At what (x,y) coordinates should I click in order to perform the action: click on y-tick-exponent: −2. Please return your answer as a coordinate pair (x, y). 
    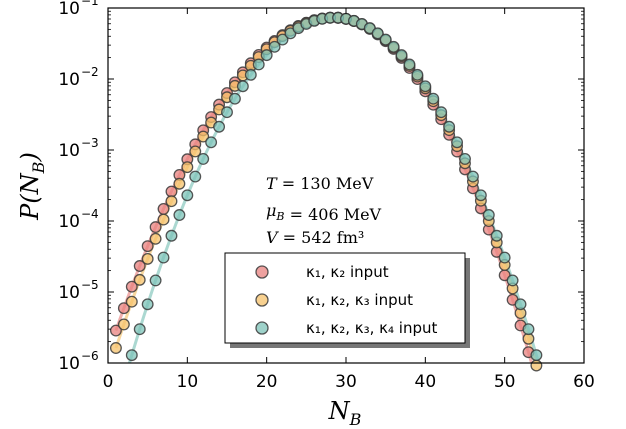
    Looking at the image, I should click on (90, 72).